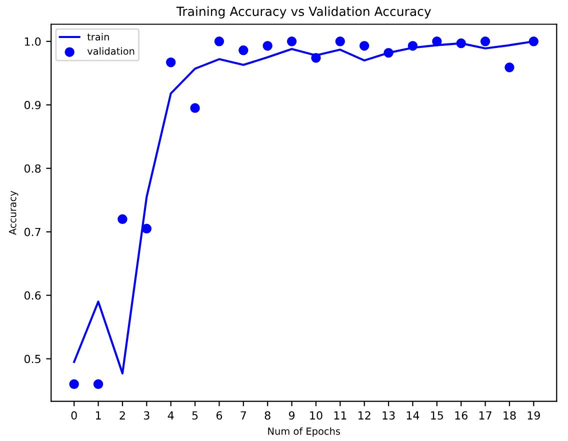  What do you see at coordinates (388, 415) in the screenshot?
I see `x-tick-label: 13` at bounding box center [388, 415].